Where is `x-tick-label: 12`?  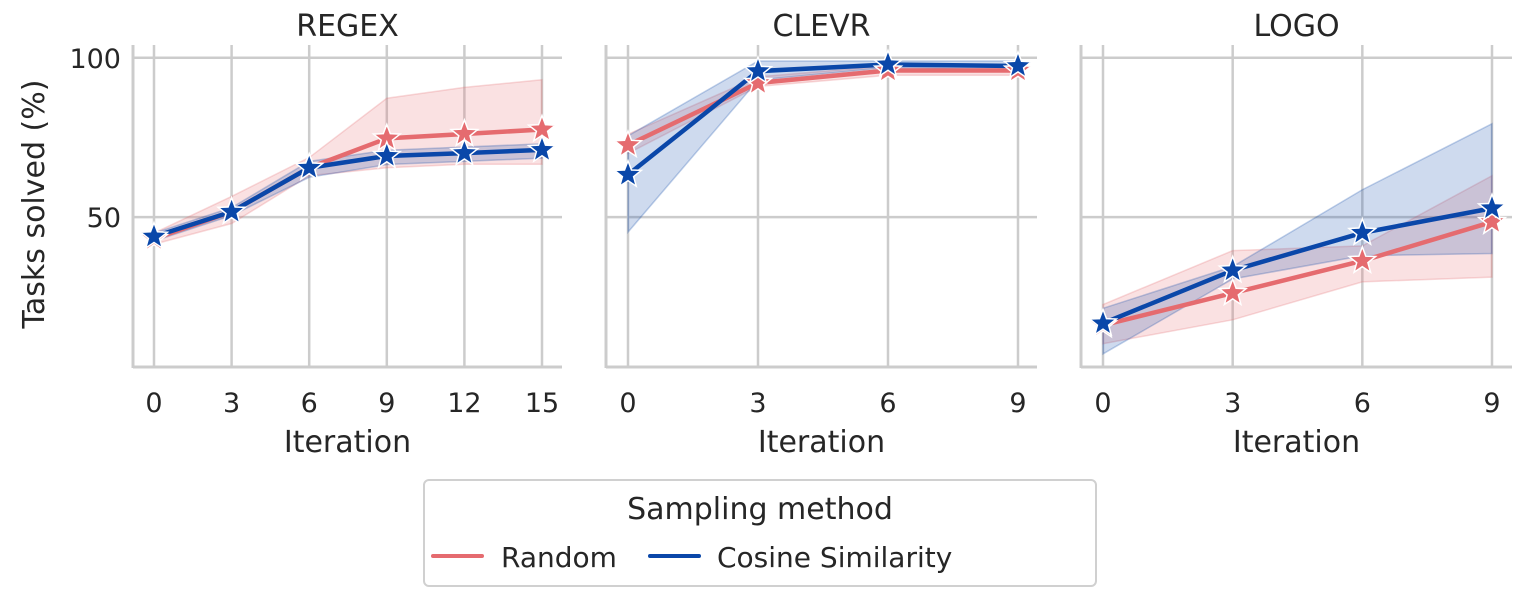
x-tick-label: 12 is located at coordinates (464, 403).